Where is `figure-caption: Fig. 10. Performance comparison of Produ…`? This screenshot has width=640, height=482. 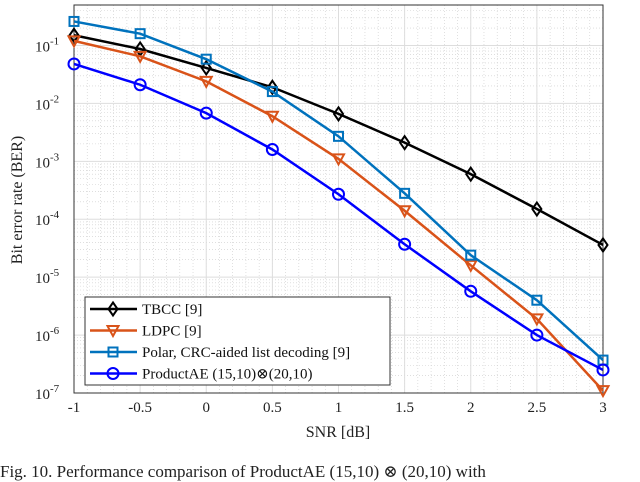
figure-caption: Fig. 10. Performance comparison of Produ… is located at coordinates (243, 471).